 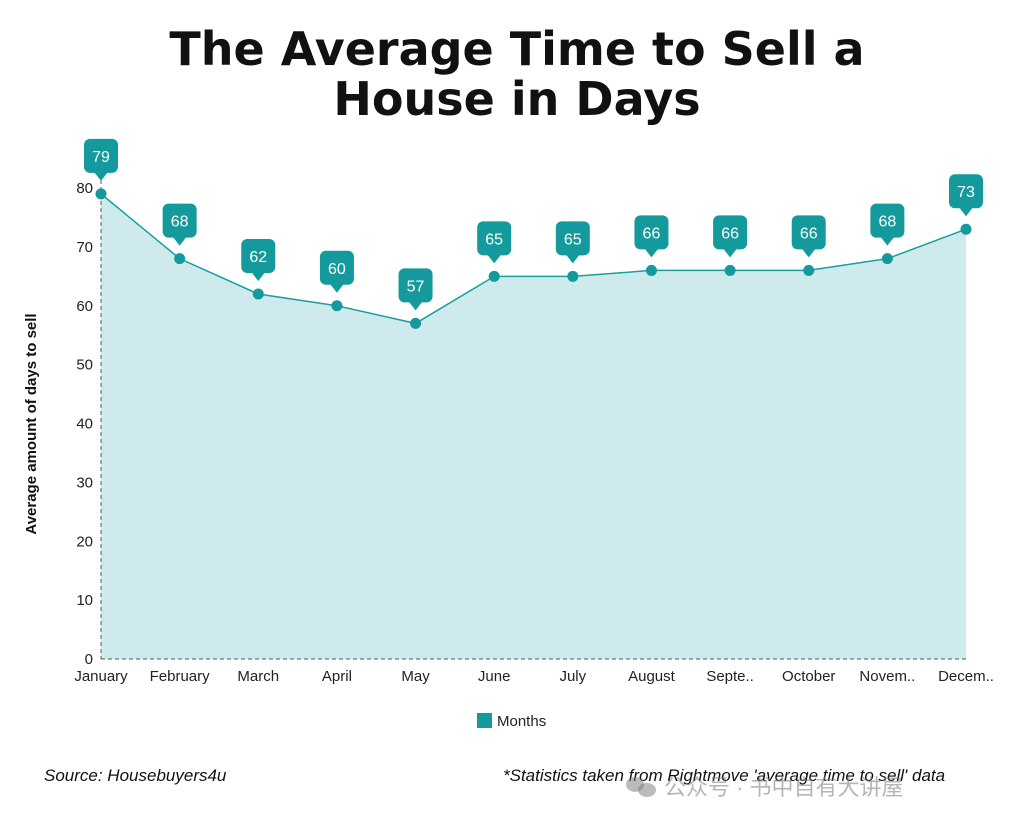 What do you see at coordinates (652, 676) in the screenshot?
I see `x-tick-label: August` at bounding box center [652, 676].